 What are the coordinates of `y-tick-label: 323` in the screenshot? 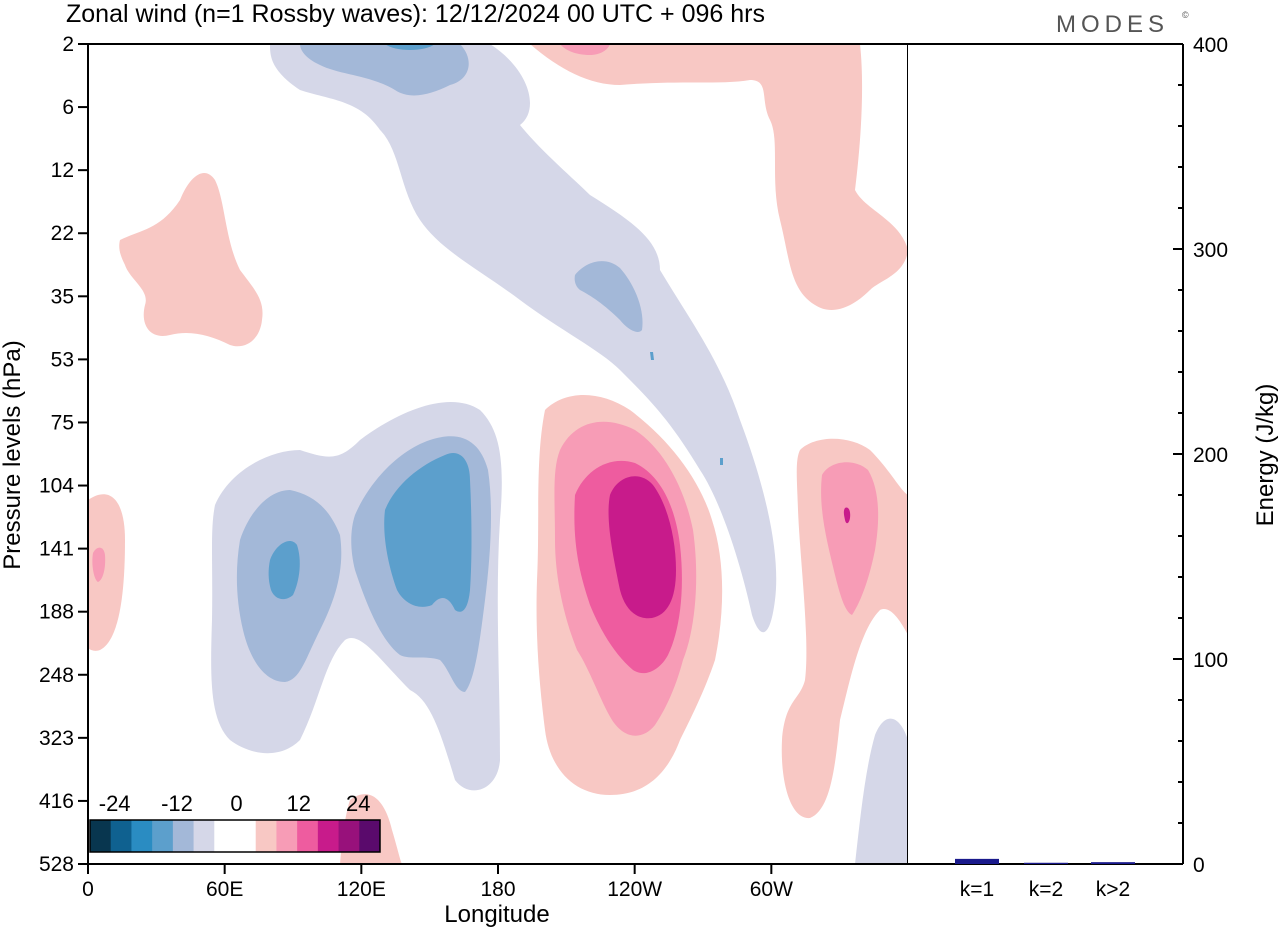 It's located at (56, 738).